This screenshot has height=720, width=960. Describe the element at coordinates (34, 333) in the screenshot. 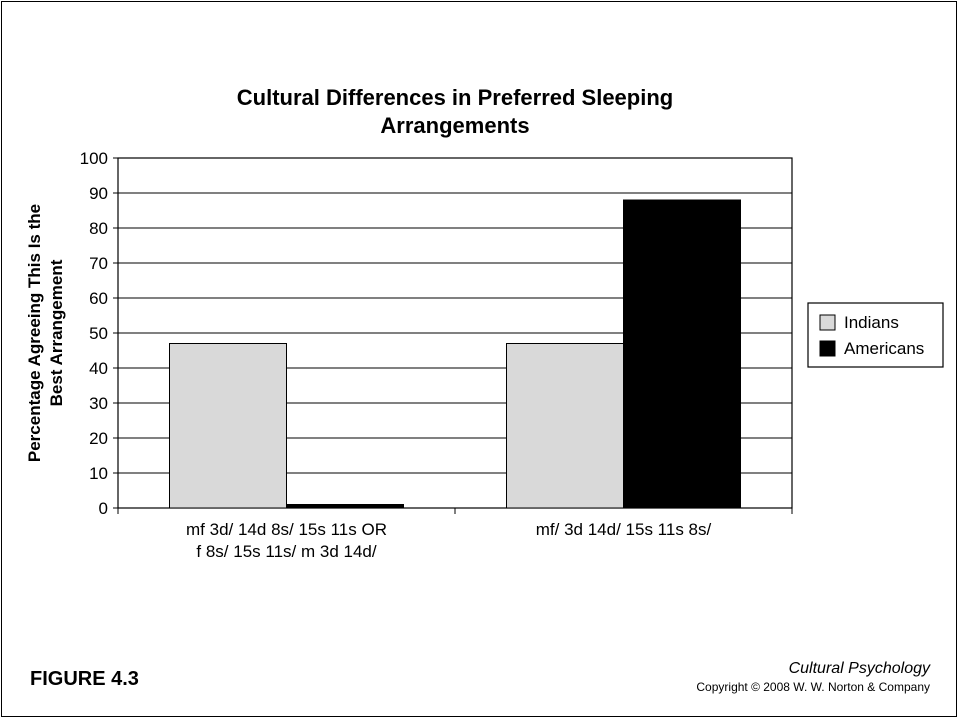

I see `y-axis-label-line: Percentage Agreeing This Is the` at that location.